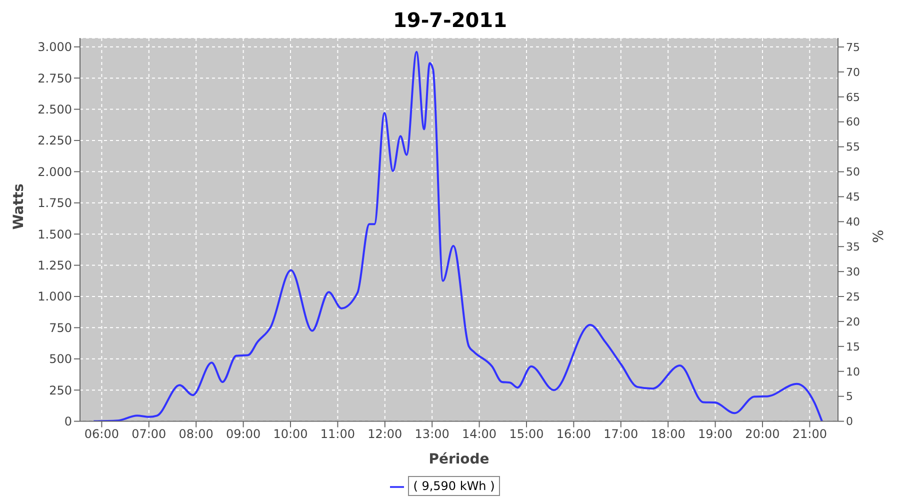  What do you see at coordinates (853, 147) in the screenshot?
I see `y2-tick-label: 55` at bounding box center [853, 147].